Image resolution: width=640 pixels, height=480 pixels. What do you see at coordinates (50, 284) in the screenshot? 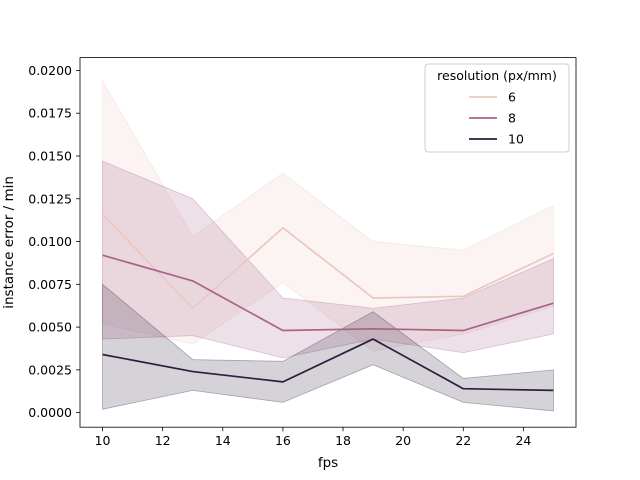
I see `y-tick-label: 0.0075` at bounding box center [50, 284].